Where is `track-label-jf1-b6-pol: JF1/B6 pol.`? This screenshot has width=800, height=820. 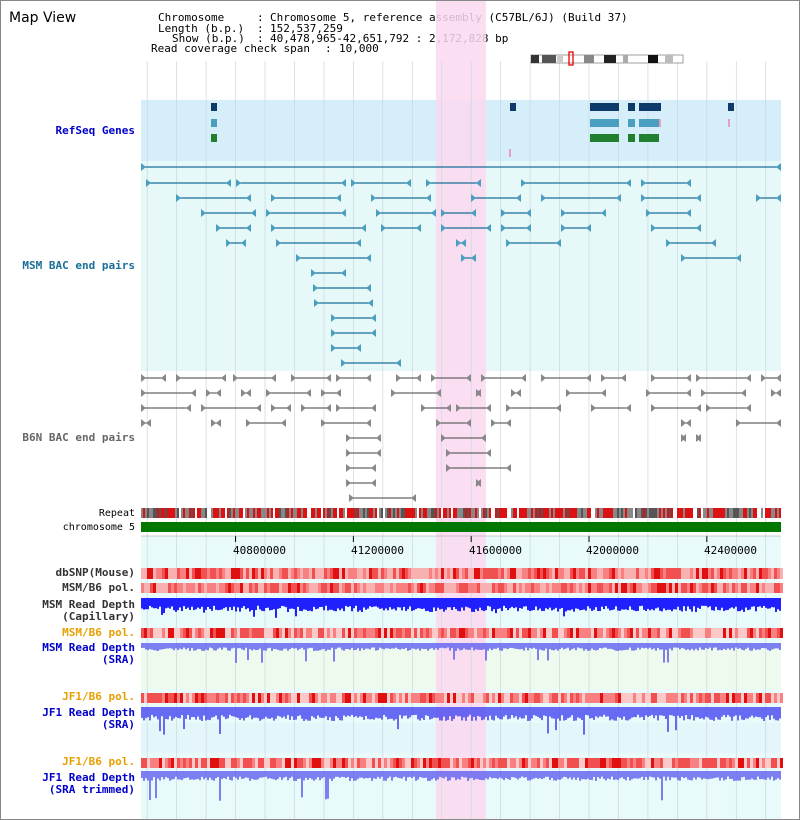 track-label-jf1-b6-pol: JF1/B6 pol. is located at coordinates (98, 696).